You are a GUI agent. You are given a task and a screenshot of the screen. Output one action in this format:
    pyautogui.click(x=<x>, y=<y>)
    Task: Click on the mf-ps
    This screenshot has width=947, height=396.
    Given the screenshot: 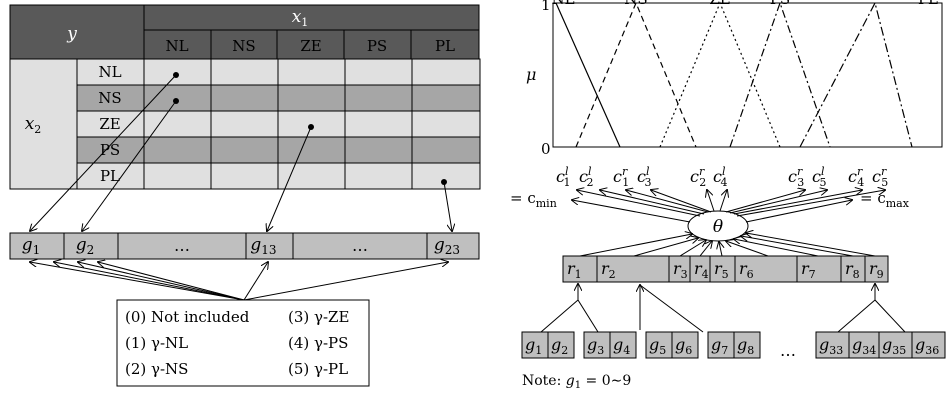 What is the action you would take?
    pyautogui.click(x=780, y=74)
    